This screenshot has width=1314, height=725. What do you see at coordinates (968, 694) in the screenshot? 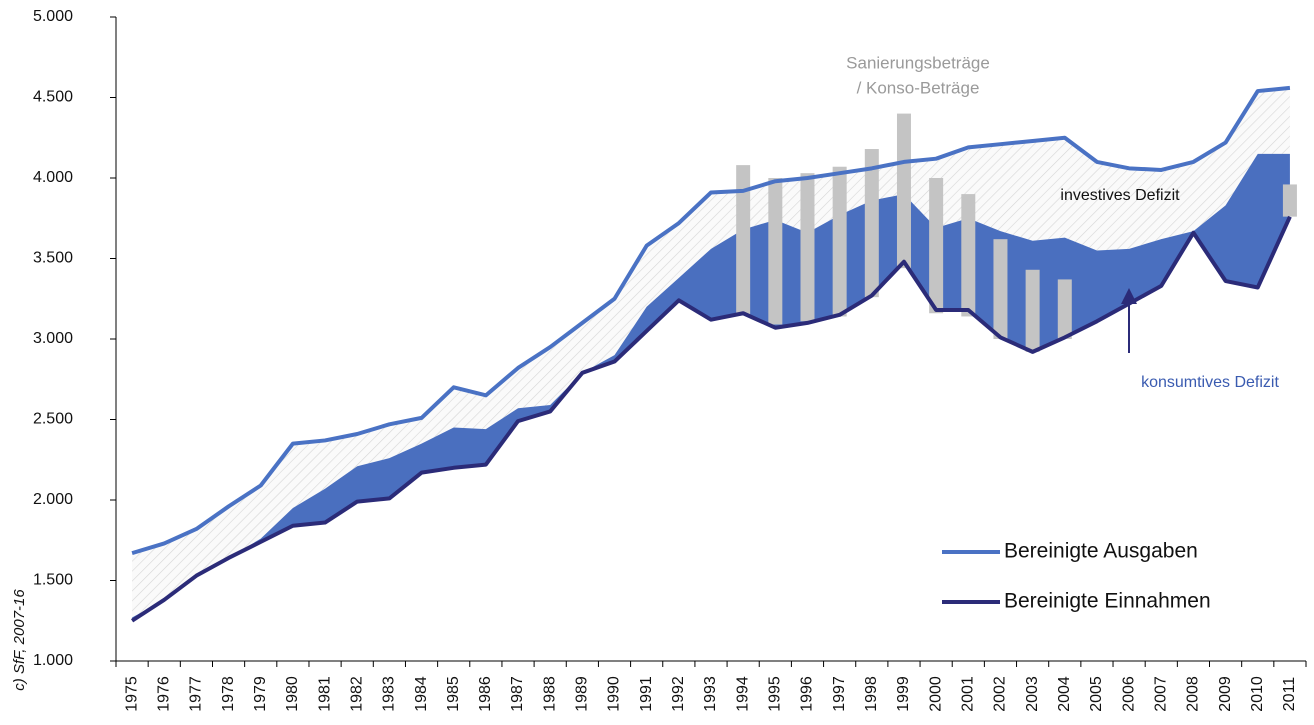
I see `x-tick-label: 2001` at bounding box center [968, 694].